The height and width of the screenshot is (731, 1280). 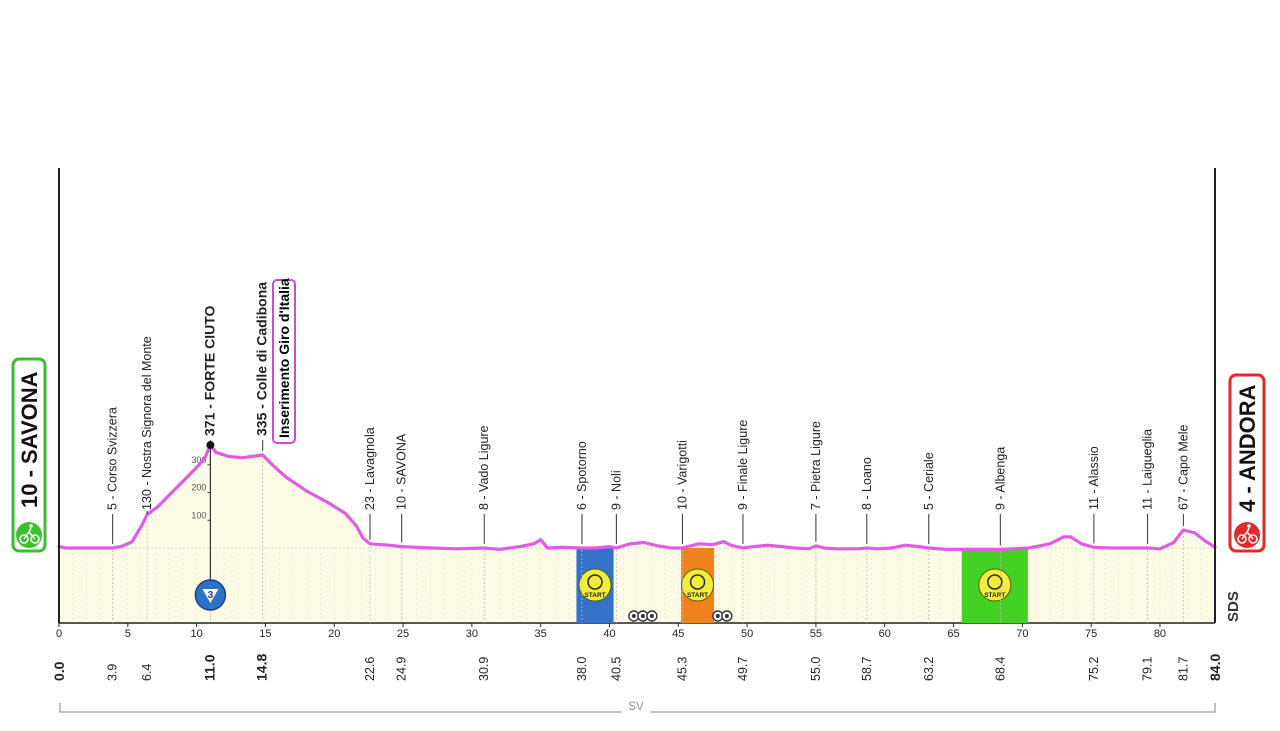 What do you see at coordinates (262, 667) in the screenshot?
I see `waypoint-km-label: 14.8` at bounding box center [262, 667].